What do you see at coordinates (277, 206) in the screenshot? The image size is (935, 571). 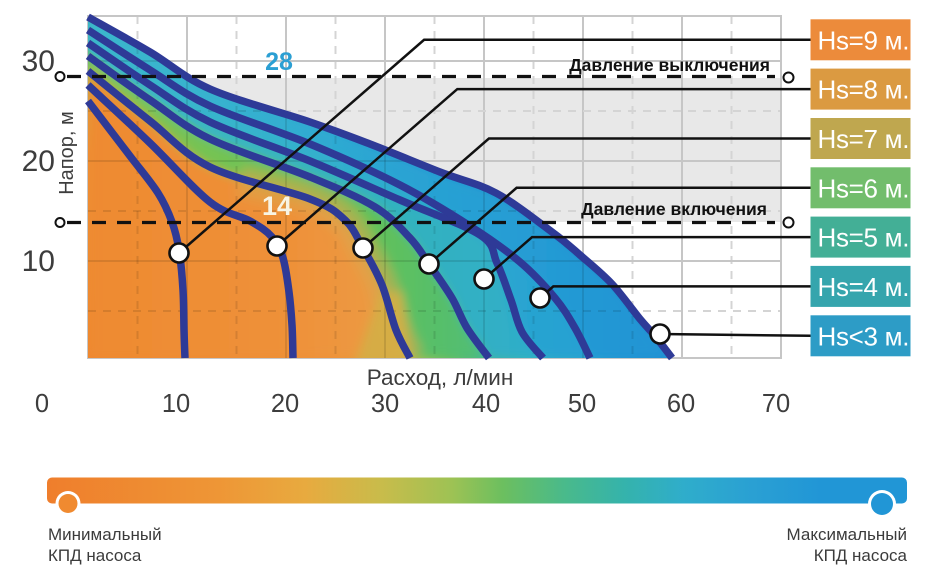 I see `svg-text: 14` at bounding box center [277, 206].